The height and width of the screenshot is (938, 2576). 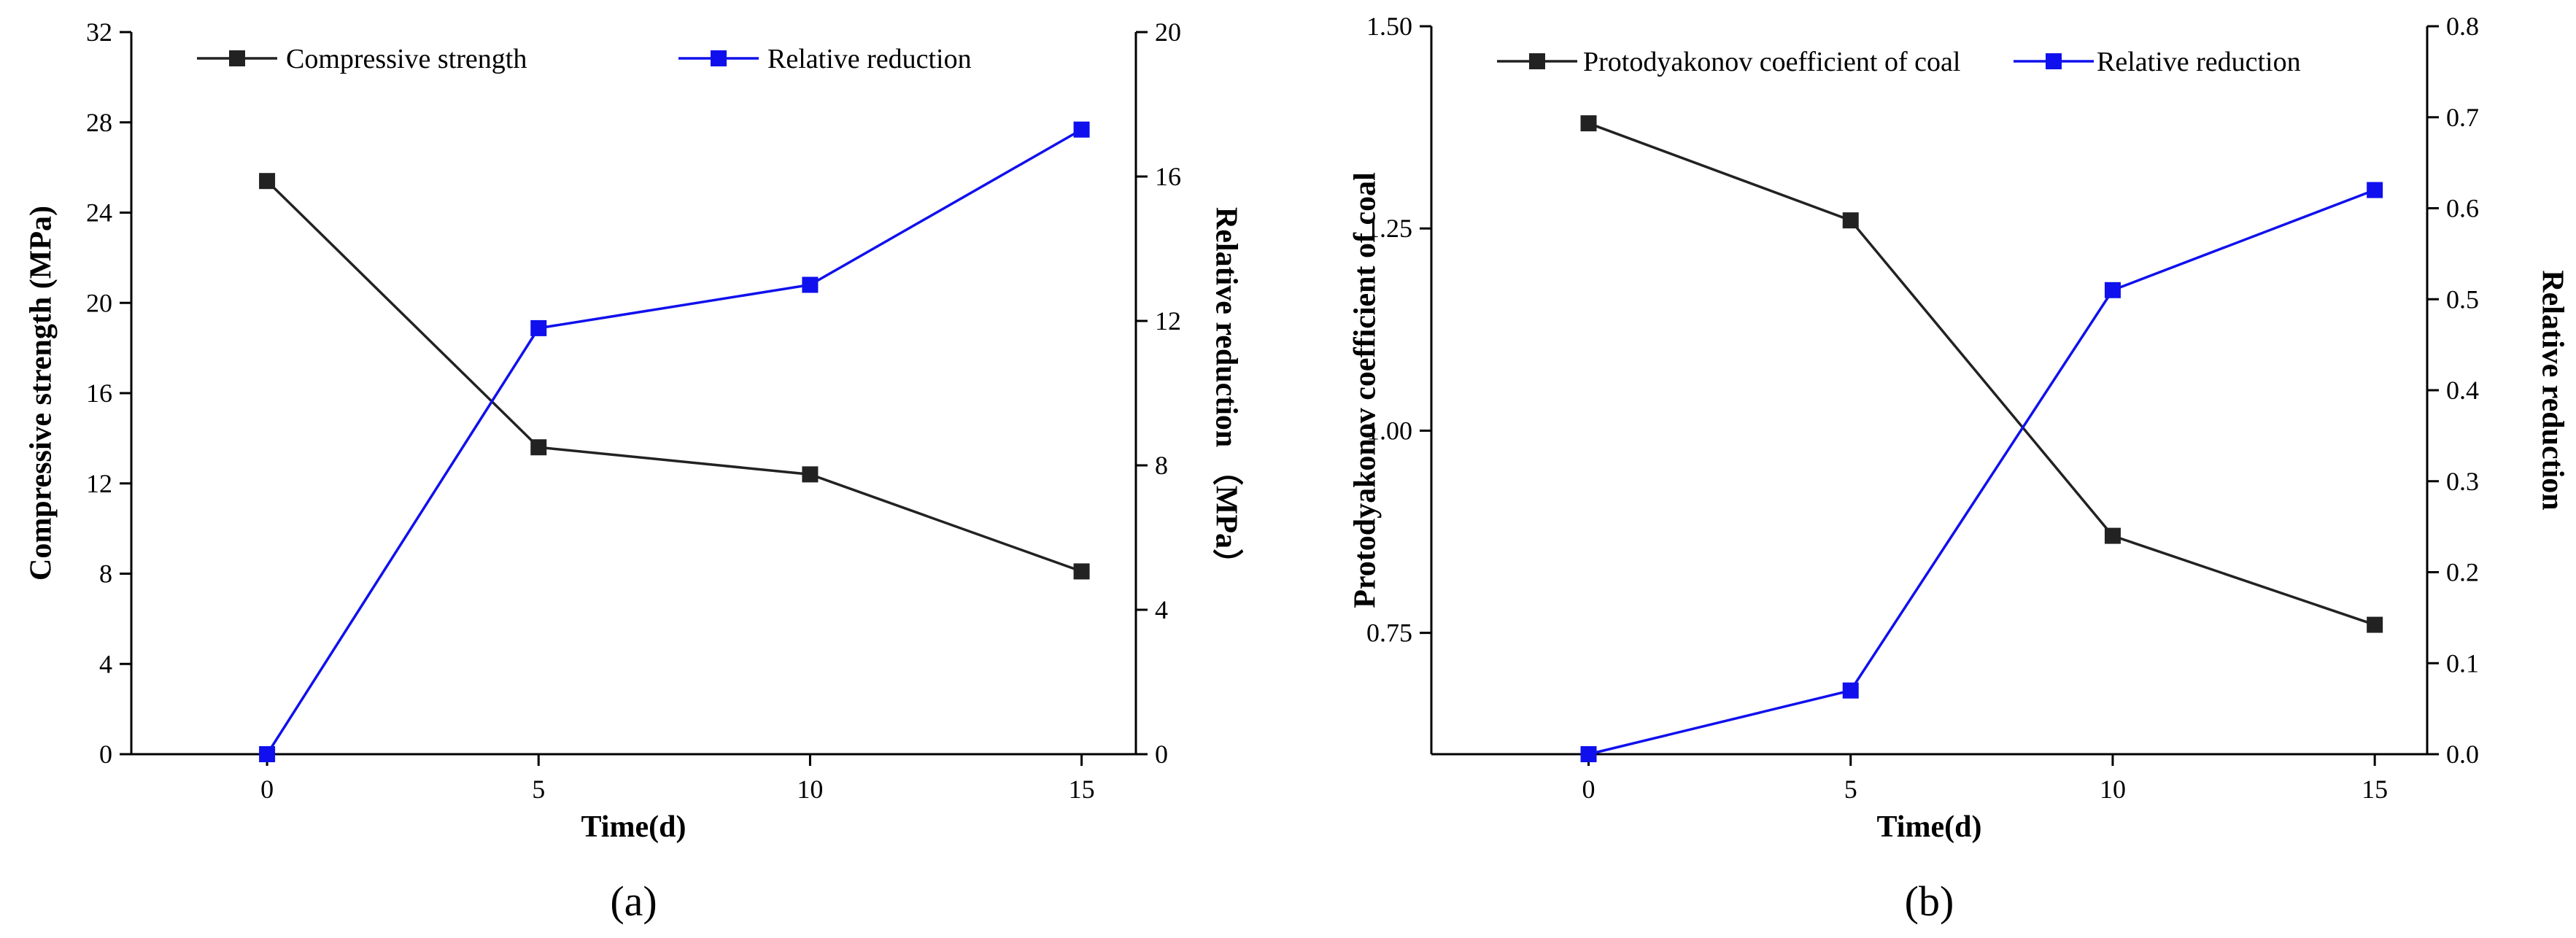 What do you see at coordinates (99, 32) in the screenshot?
I see `left-y-tick-label: 32` at bounding box center [99, 32].